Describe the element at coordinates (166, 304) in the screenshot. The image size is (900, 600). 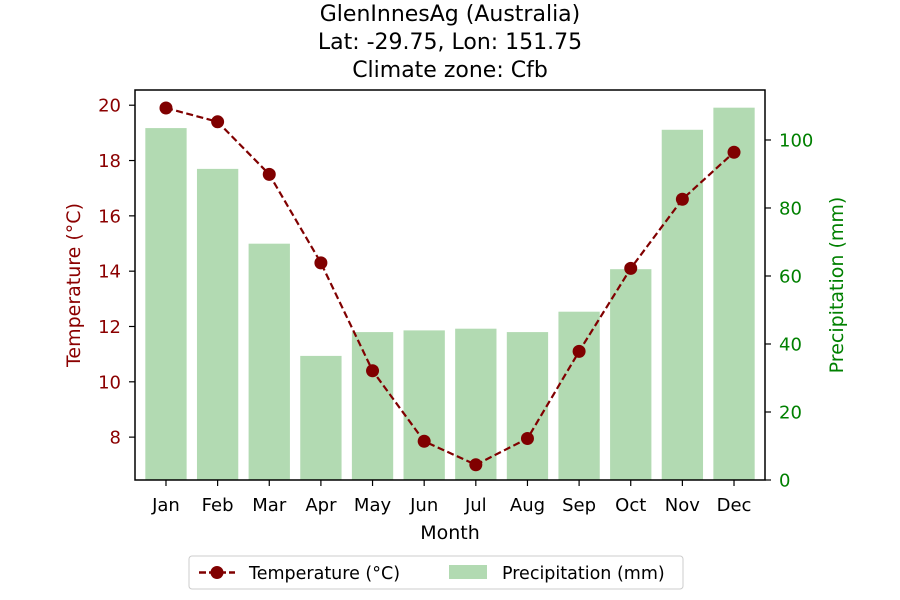
I see `precipitation-bar-jan` at that location.